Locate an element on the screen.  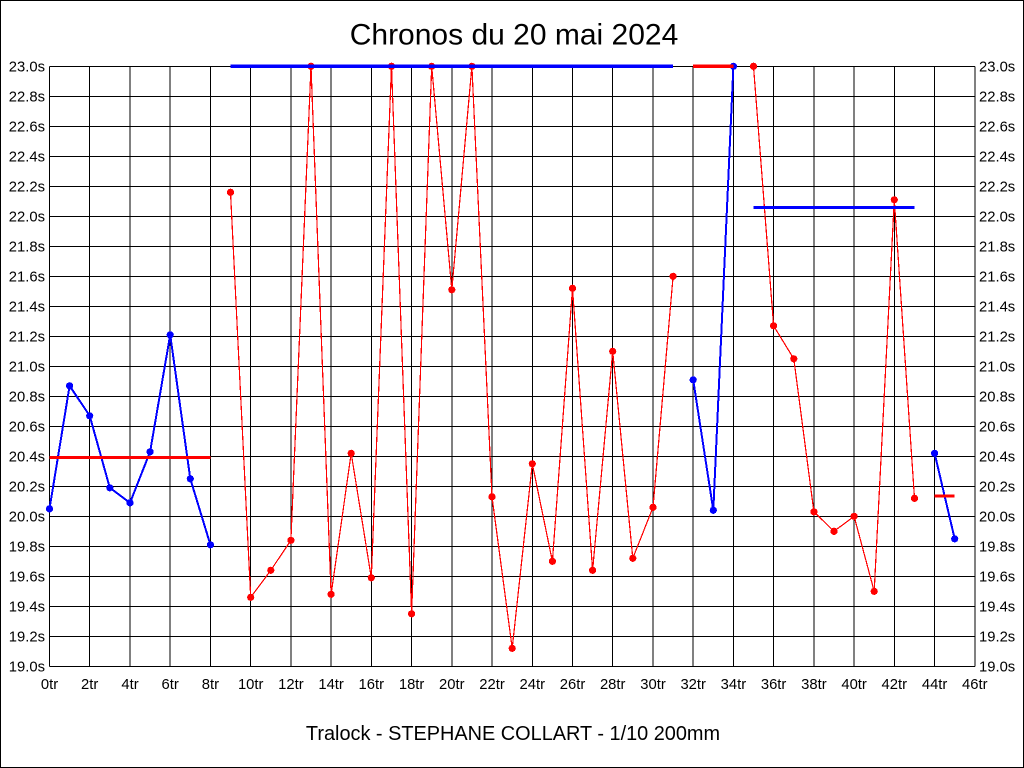
svg-text: 46tr is located at coordinates (975, 685).